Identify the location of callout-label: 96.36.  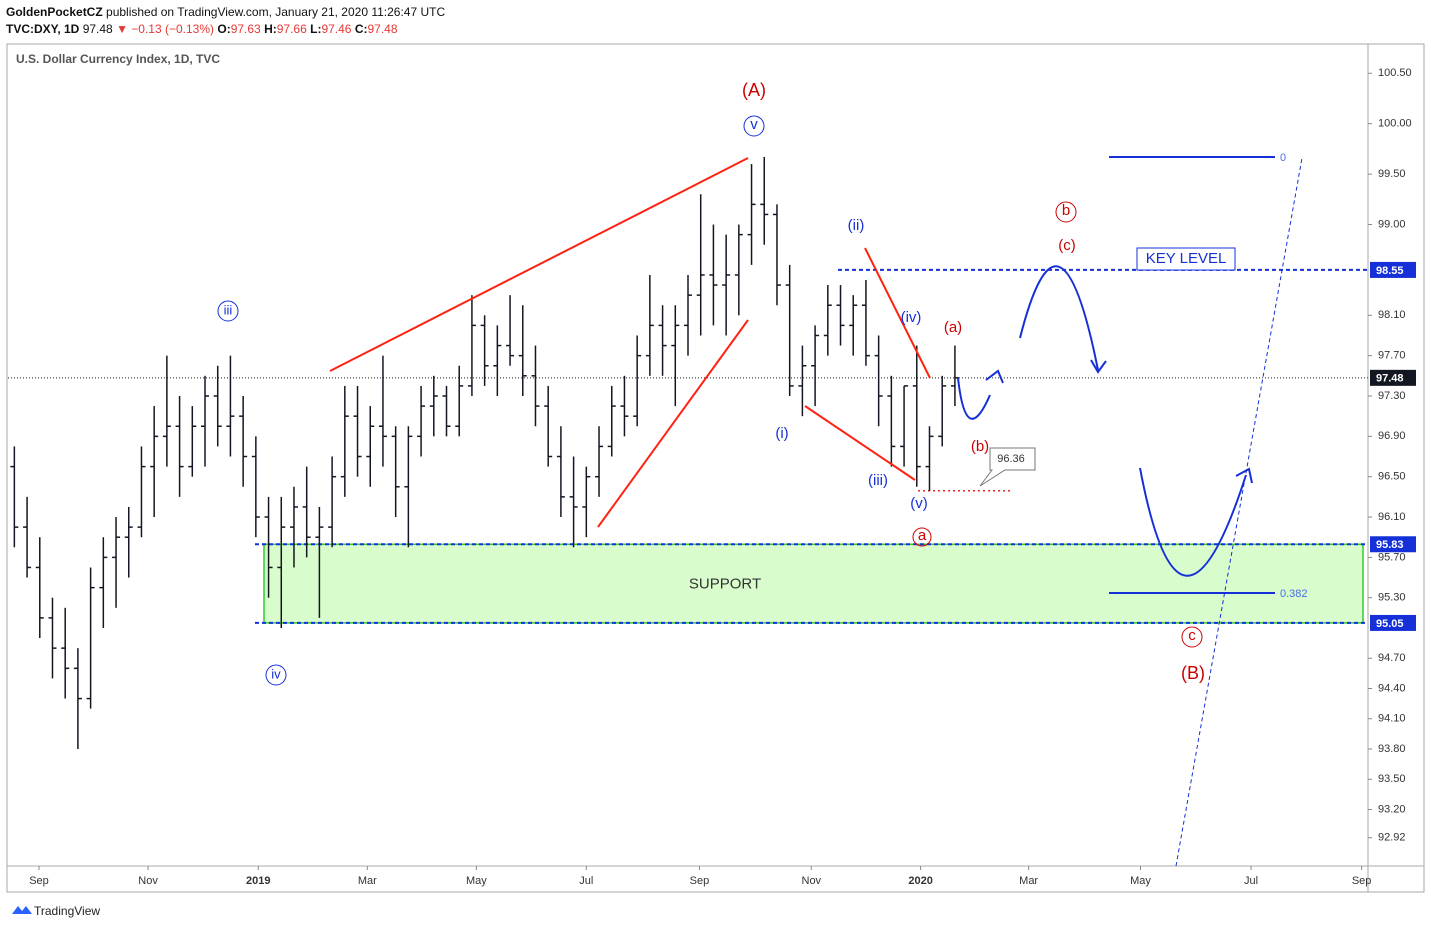
(1011, 459).